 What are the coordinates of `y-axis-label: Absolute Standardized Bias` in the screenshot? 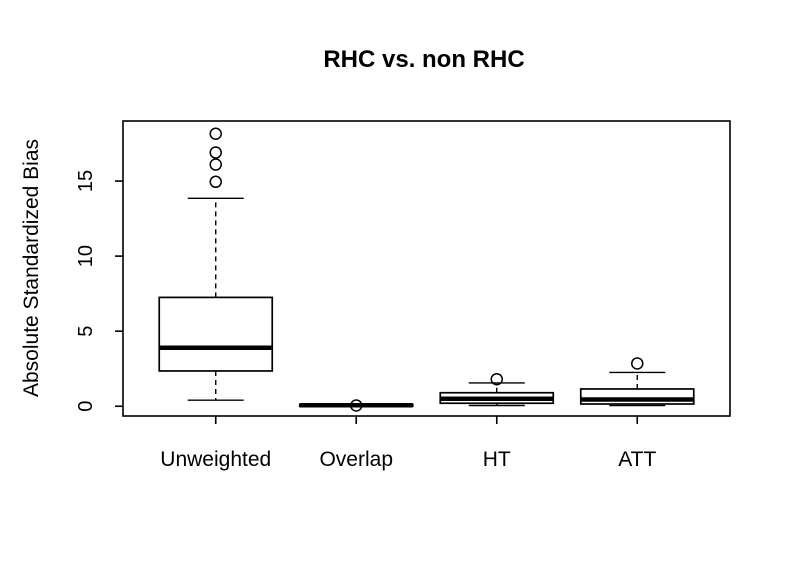 It's located at (31, 268).